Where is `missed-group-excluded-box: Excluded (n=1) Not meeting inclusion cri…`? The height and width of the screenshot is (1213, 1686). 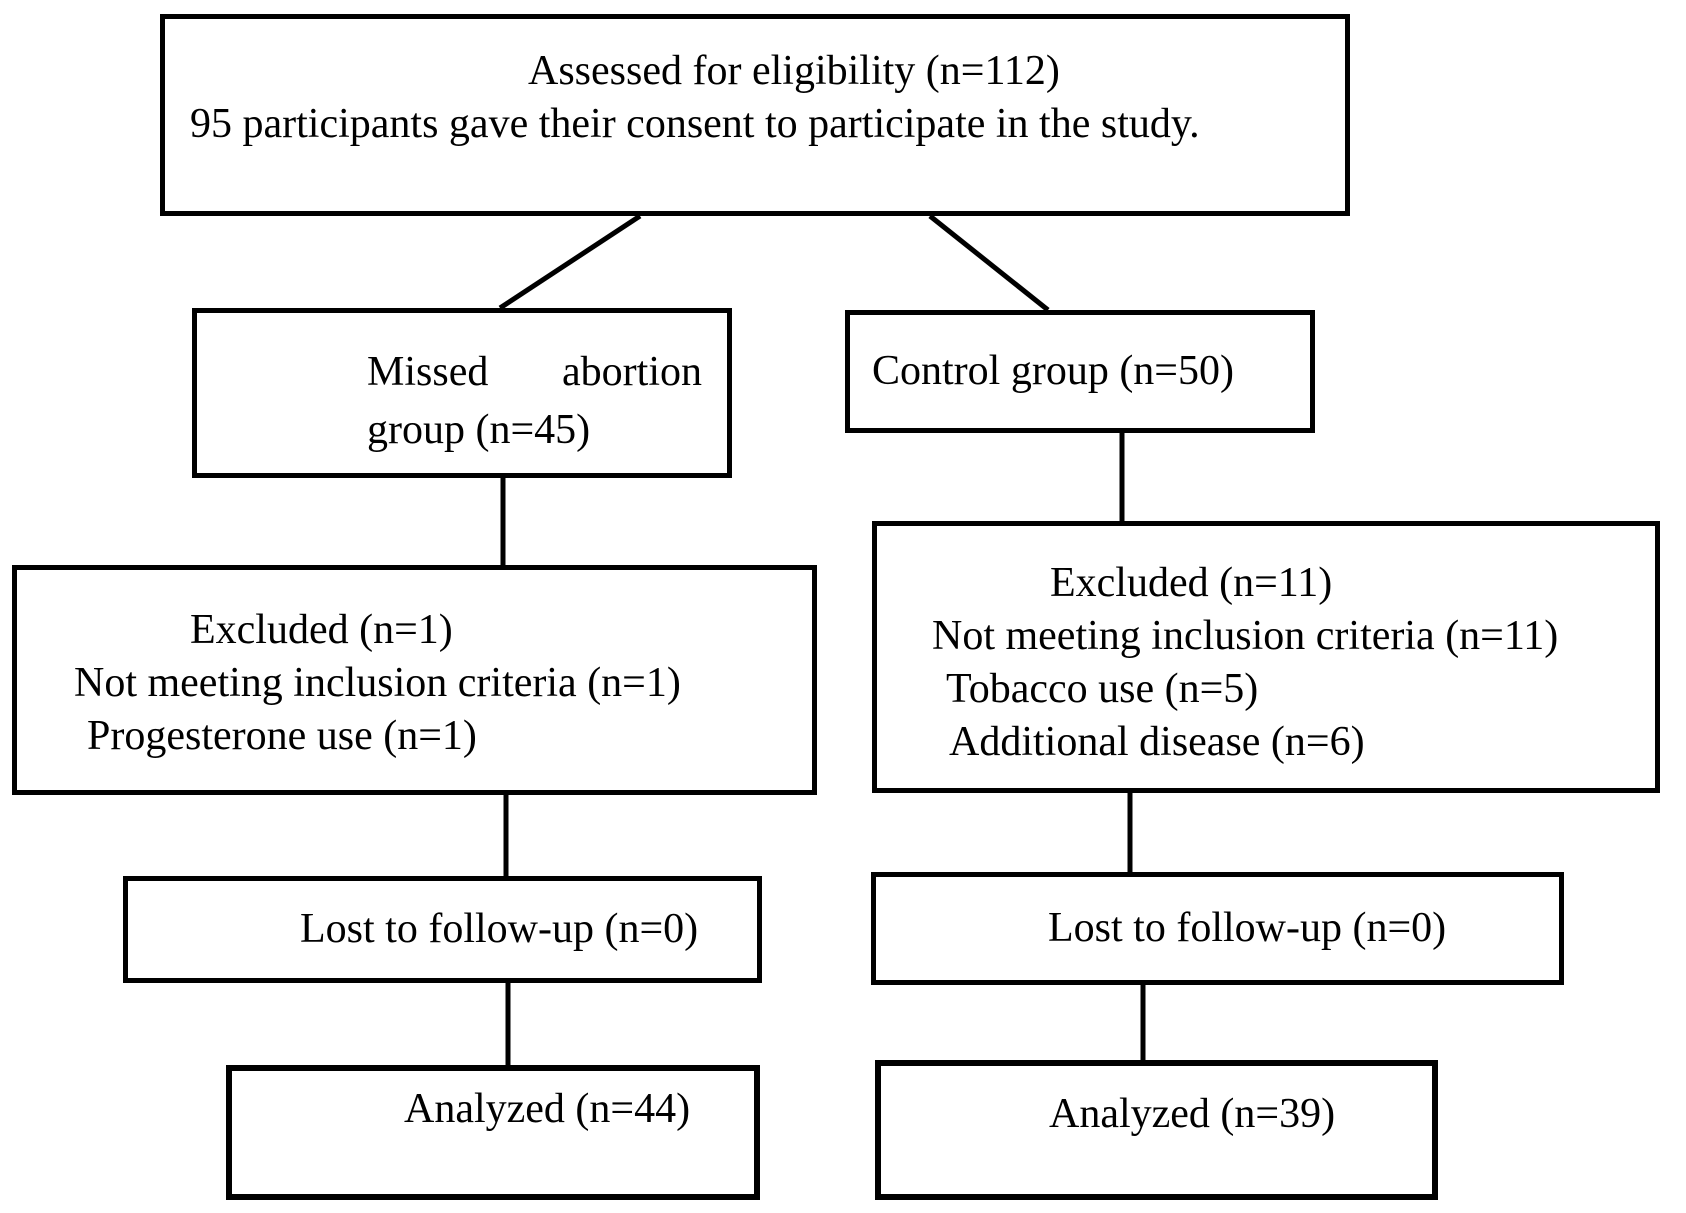
missed-group-excluded-box: Excluded (n=1) Not meeting inclusion cri… is located at coordinates (414, 680).